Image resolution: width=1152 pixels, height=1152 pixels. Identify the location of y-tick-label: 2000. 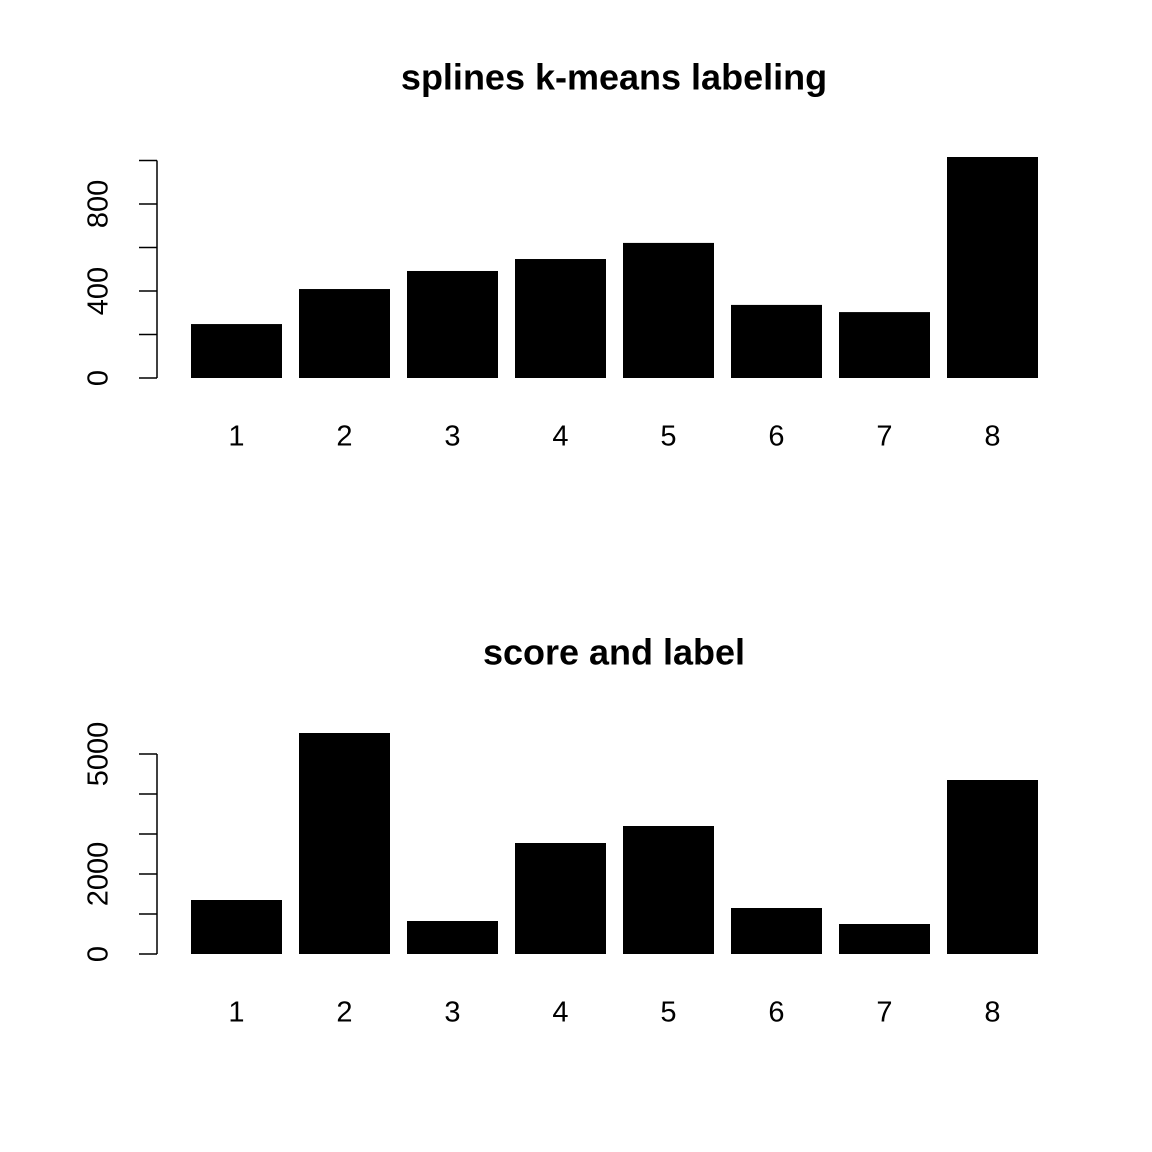
(99, 874).